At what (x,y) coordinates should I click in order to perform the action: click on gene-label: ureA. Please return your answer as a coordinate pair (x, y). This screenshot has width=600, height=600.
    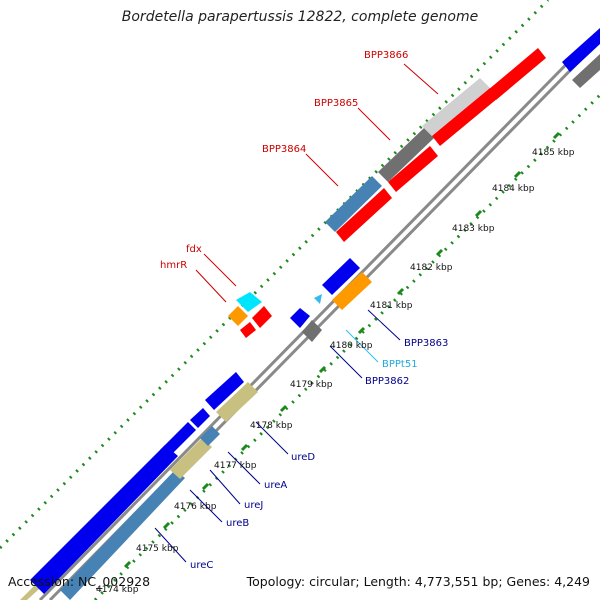
    Looking at the image, I should click on (275, 485).